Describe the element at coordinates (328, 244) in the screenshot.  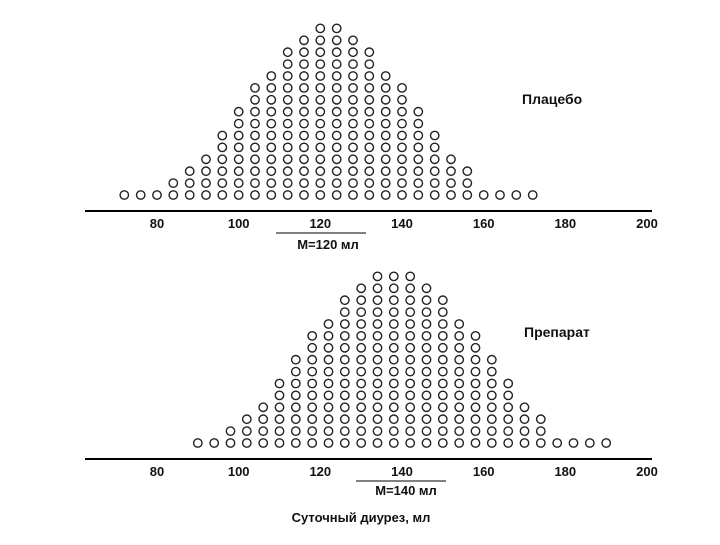
I see `placebo-mean-label: М=120 мл` at that location.